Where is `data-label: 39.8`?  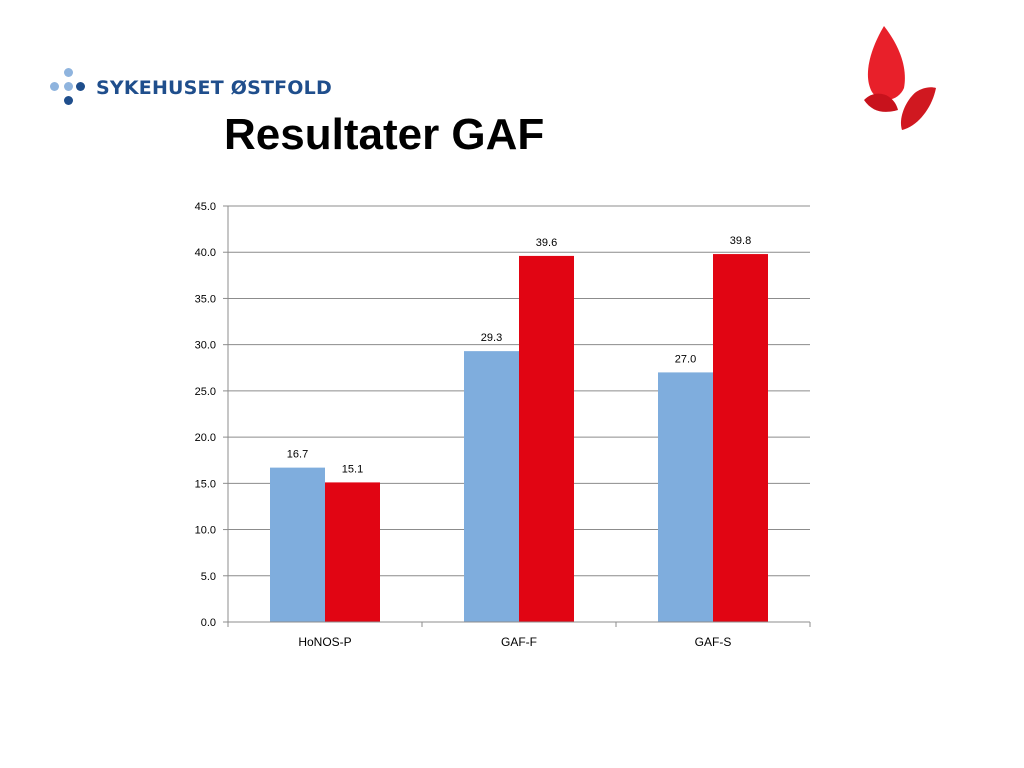 data-label: 39.8 is located at coordinates (740, 241).